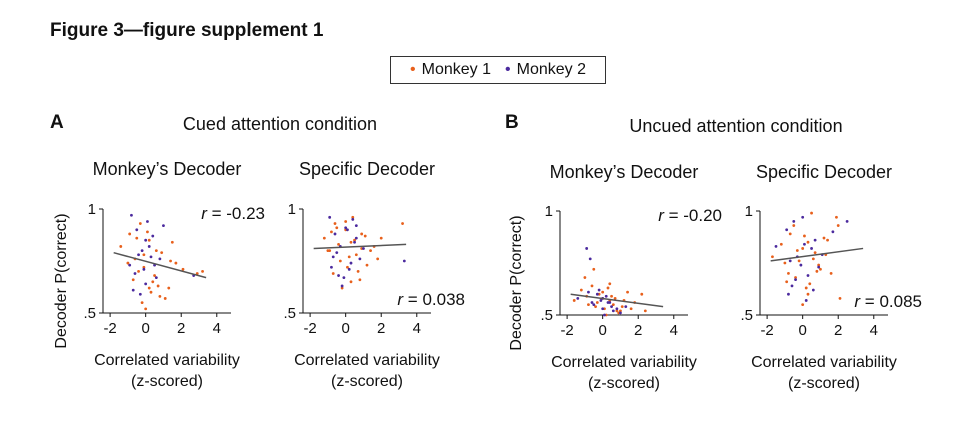 The width and height of the screenshot is (968, 436). I want to click on chart3-xtick-label: 4, so click(674, 330).